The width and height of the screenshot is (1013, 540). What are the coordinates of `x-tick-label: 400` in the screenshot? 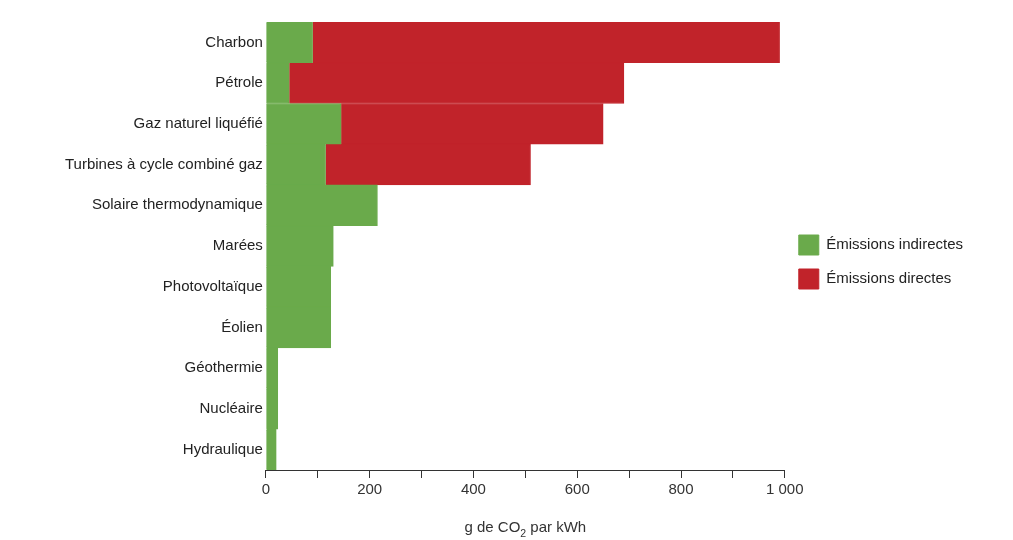 It's located at (473, 489).